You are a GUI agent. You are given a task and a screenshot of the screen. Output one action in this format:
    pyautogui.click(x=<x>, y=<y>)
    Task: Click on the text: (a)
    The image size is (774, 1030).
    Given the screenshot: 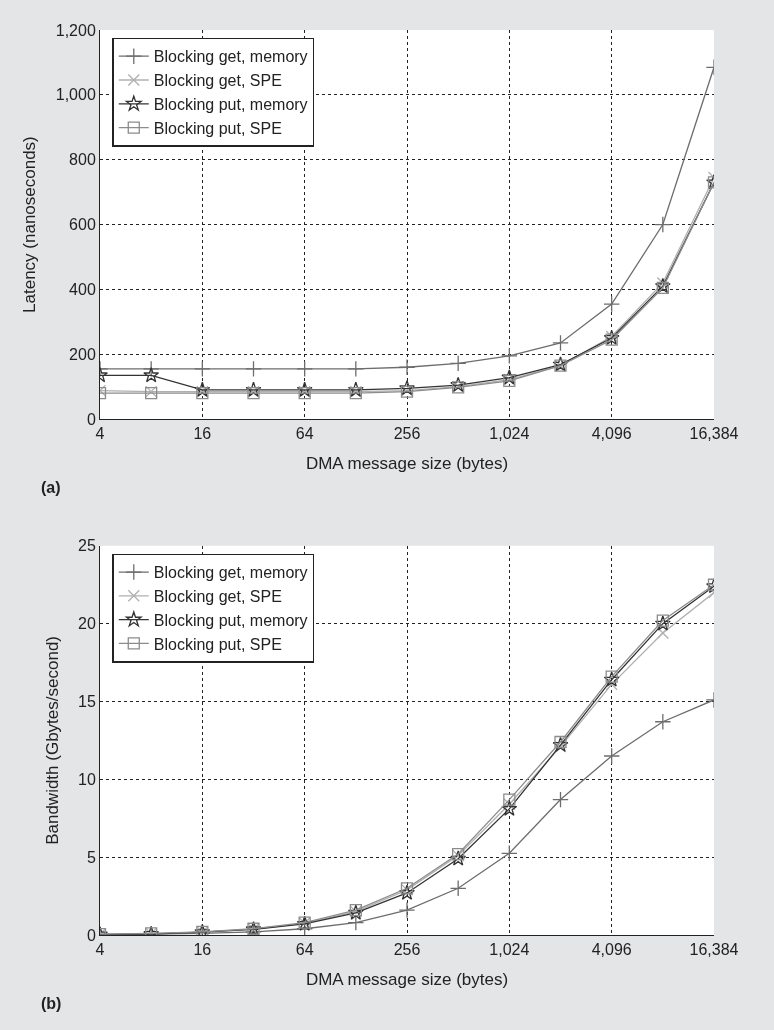 What is the action you would take?
    pyautogui.click(x=51, y=487)
    